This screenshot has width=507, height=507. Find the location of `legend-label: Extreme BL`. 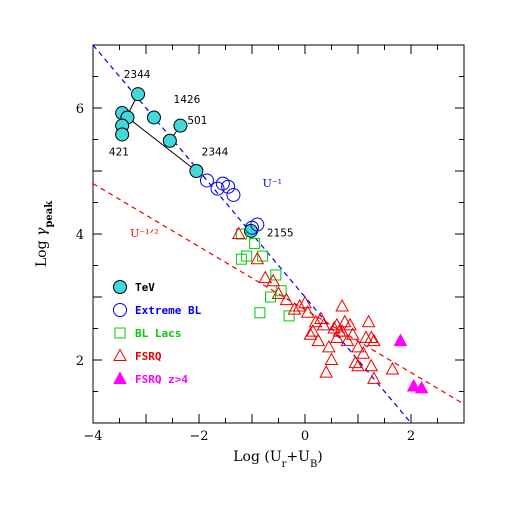

legend-label: Extreme BL is located at coordinates (168, 310).